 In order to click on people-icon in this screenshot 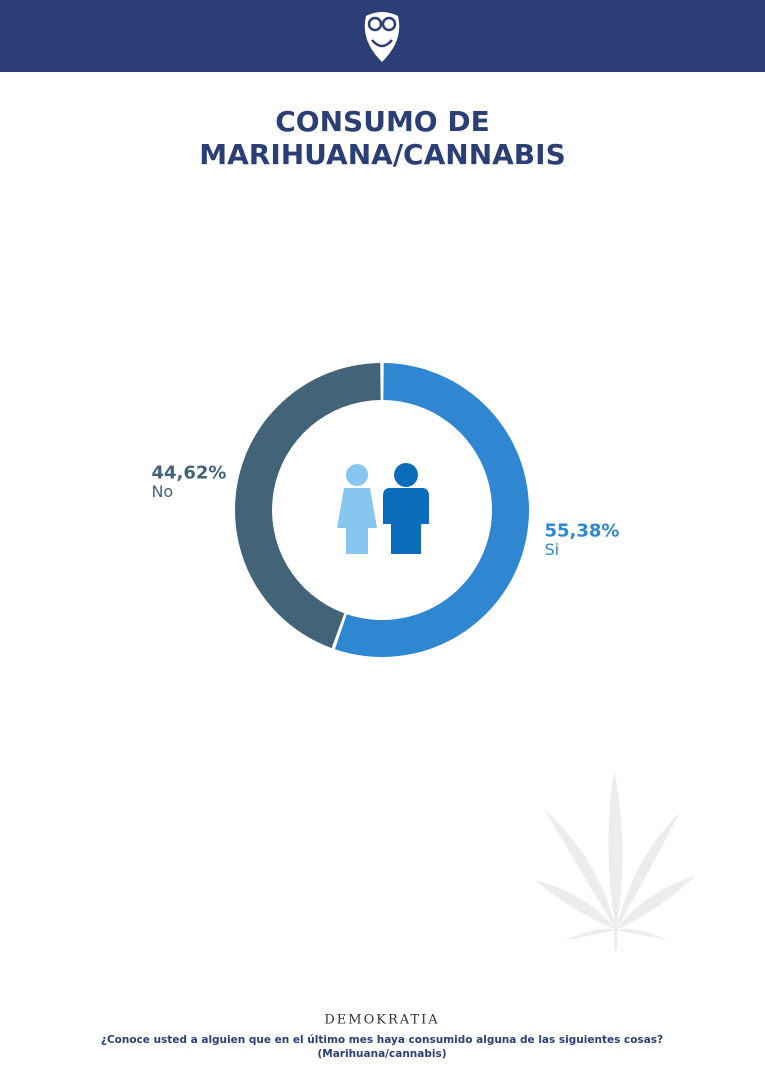, I will do `click(383, 508)`.